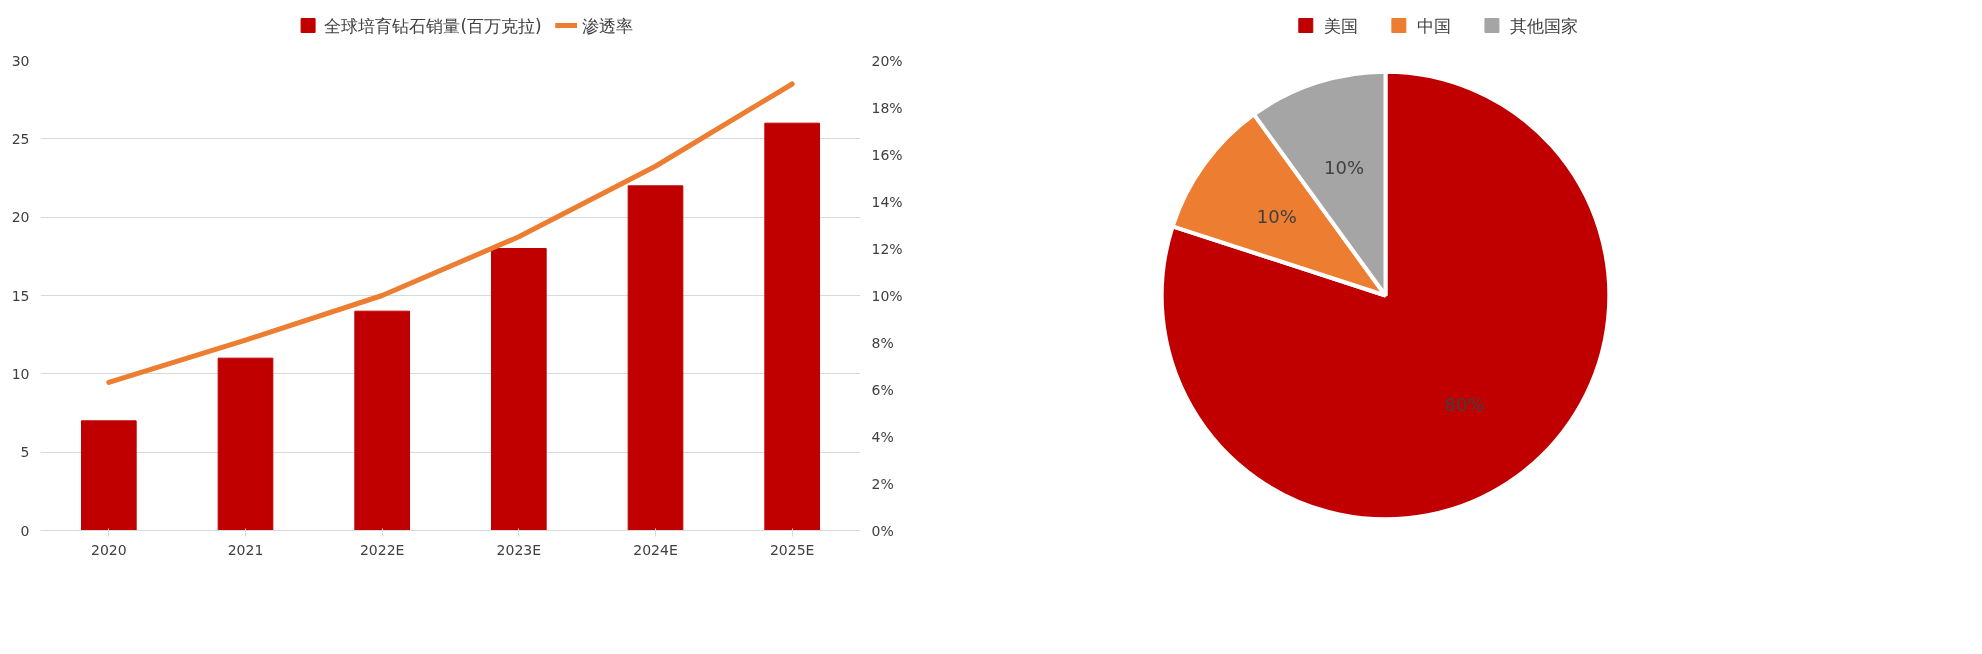 This screenshot has height=654, width=1982. I want to click on x-tick-label: 2020, so click(109, 549).